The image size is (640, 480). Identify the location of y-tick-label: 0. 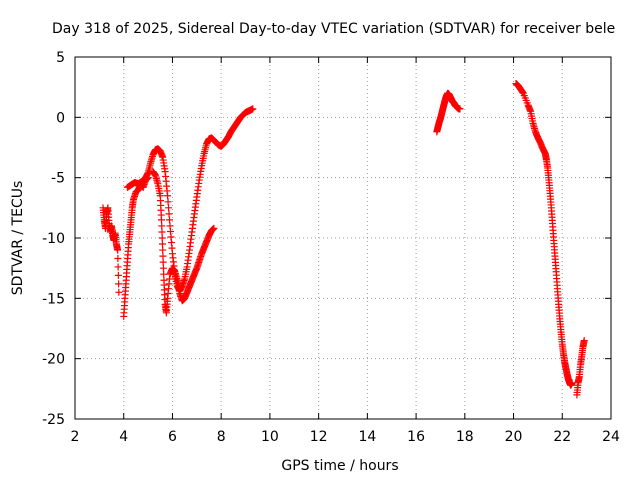
(60, 118).